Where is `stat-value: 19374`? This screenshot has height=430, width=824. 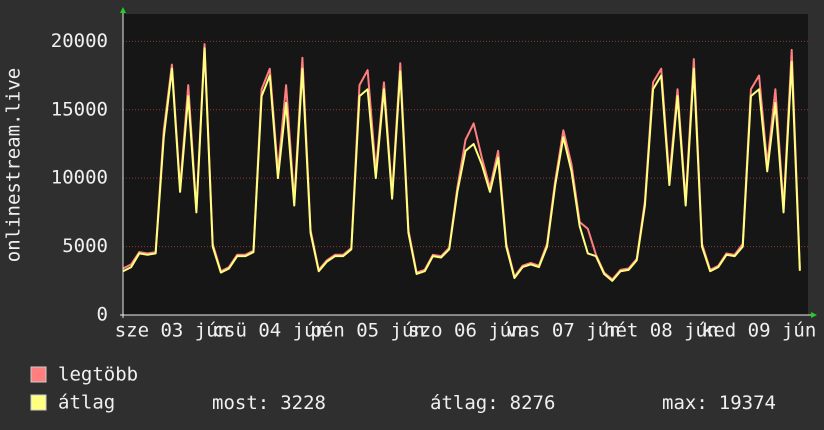 stat-value: 19374 is located at coordinates (747, 403).